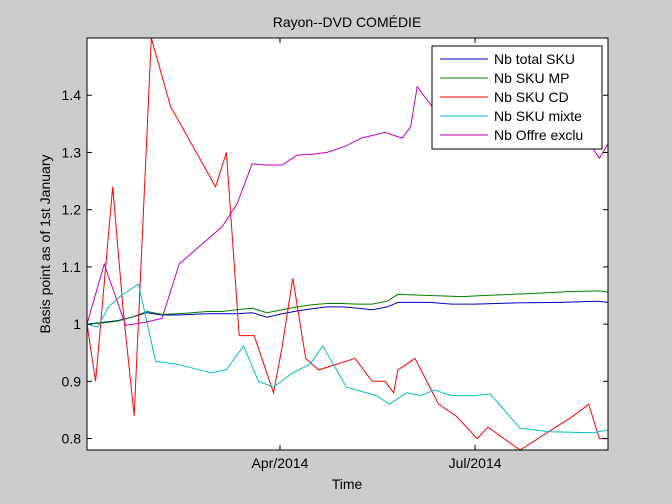  Describe the element at coordinates (538, 116) in the screenshot. I see `legend-entry-label: Nb SKU mixte` at that location.